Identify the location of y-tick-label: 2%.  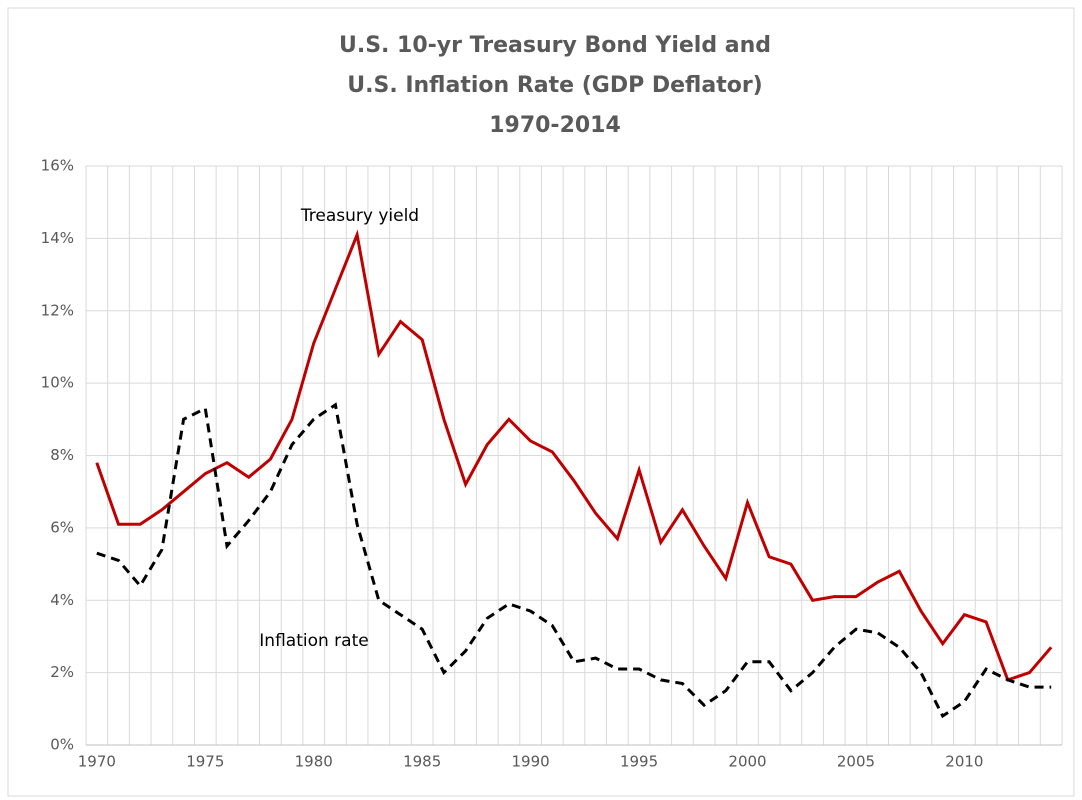
(62, 672).